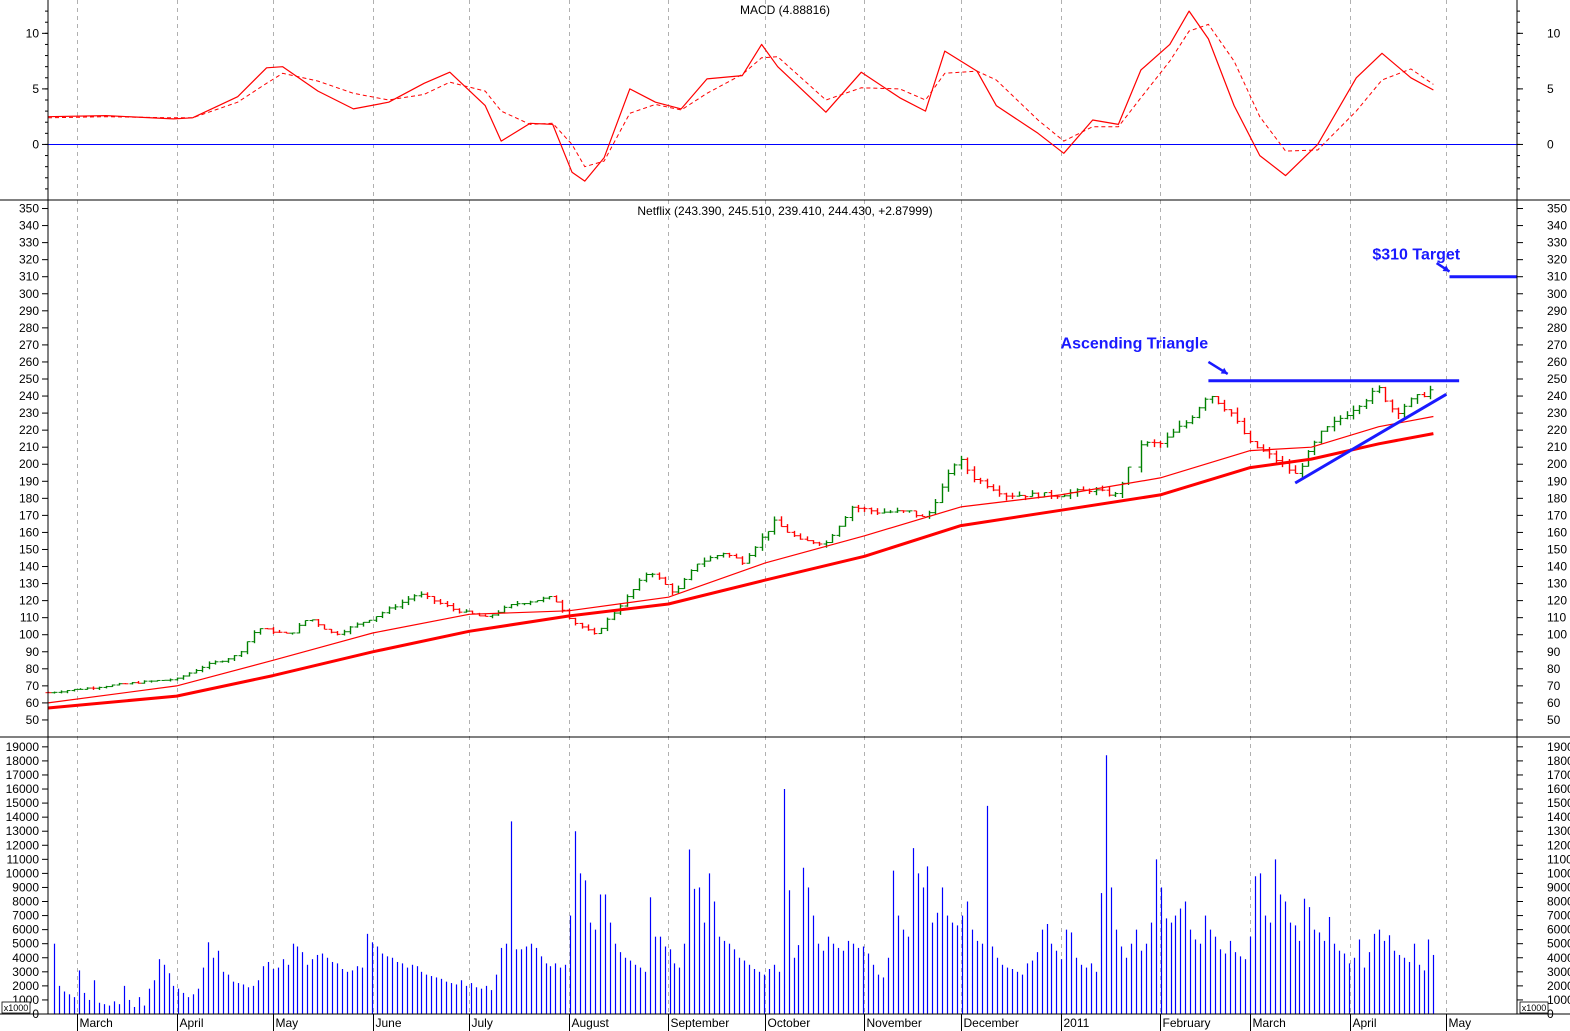 The height and width of the screenshot is (1031, 1570). What do you see at coordinates (1554, 652) in the screenshot?
I see `y-tick-label-right: 90` at bounding box center [1554, 652].